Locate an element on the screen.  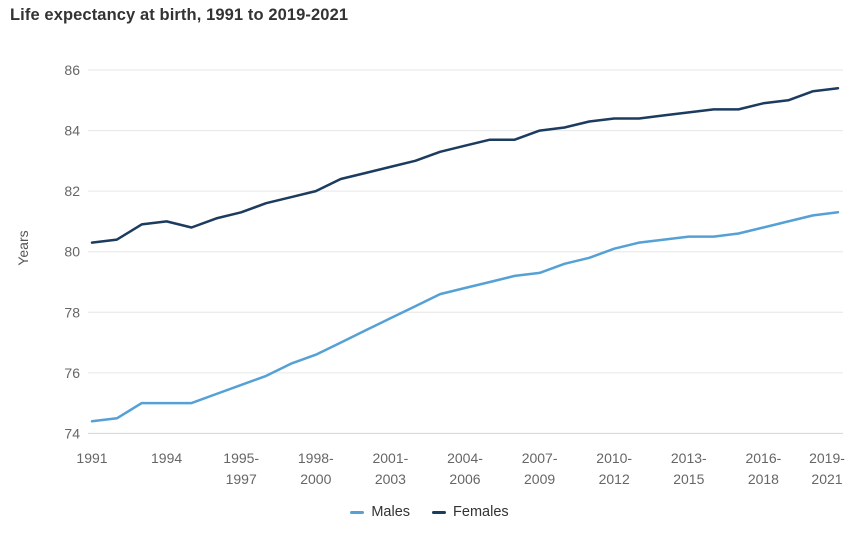
legend-item-males: Males is located at coordinates (380, 512).